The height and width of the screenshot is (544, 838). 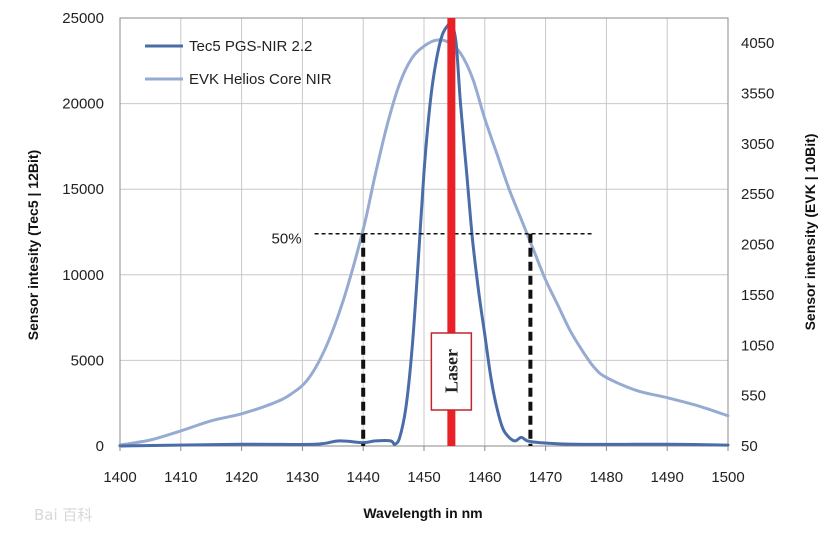 What do you see at coordinates (260, 79) in the screenshot?
I see `legend-label-evk: EVK Helios Core NIR` at bounding box center [260, 79].